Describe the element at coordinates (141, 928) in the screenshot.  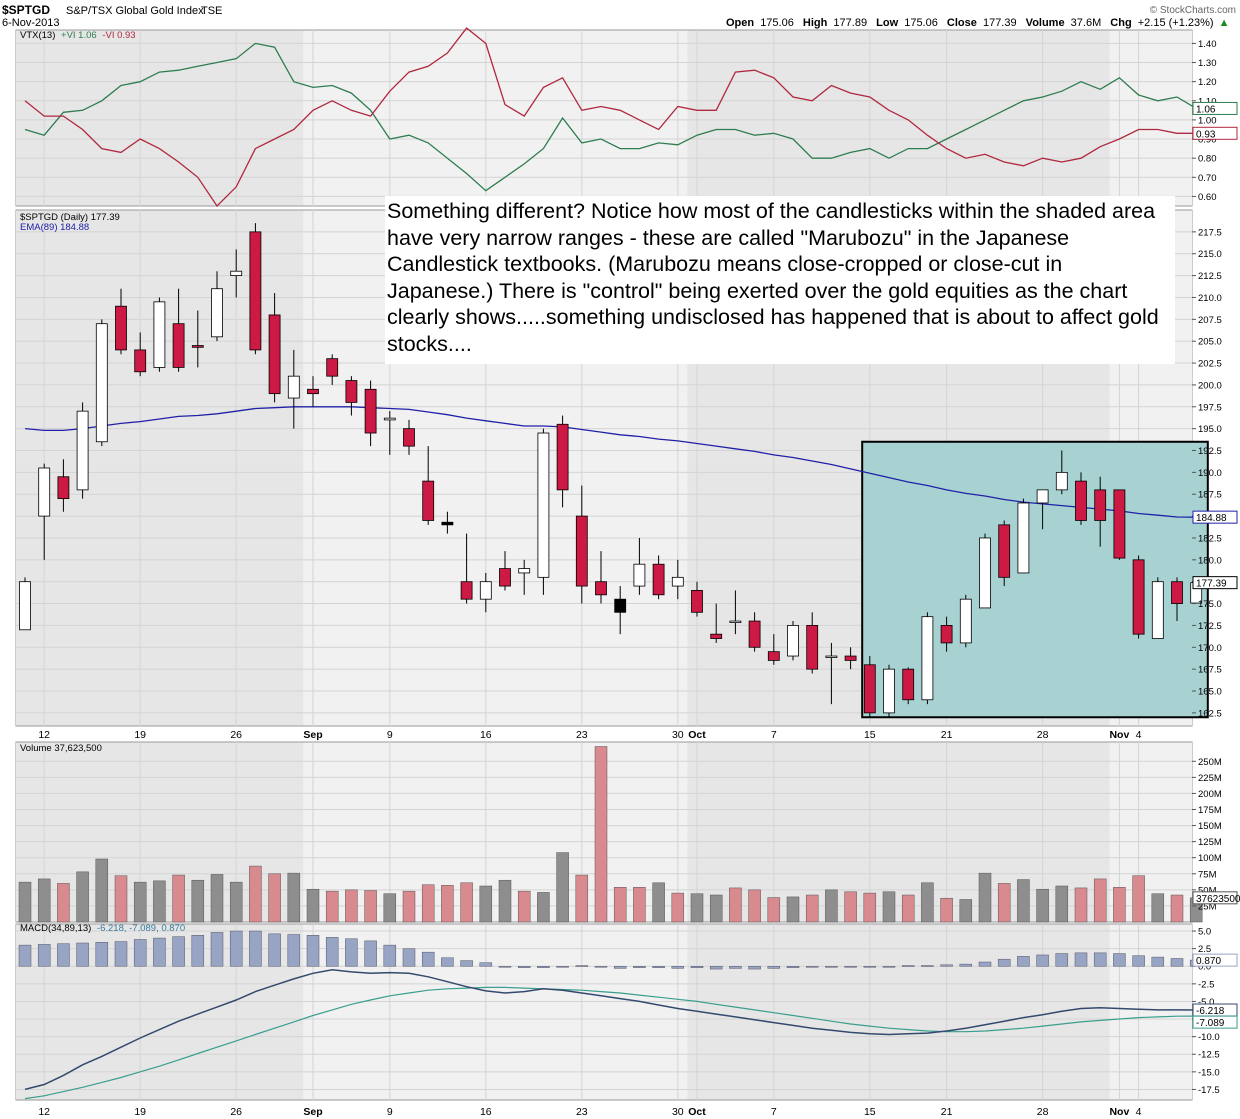
I see `macd-legend-values: -6.218, -7.089, 0.870` at that location.